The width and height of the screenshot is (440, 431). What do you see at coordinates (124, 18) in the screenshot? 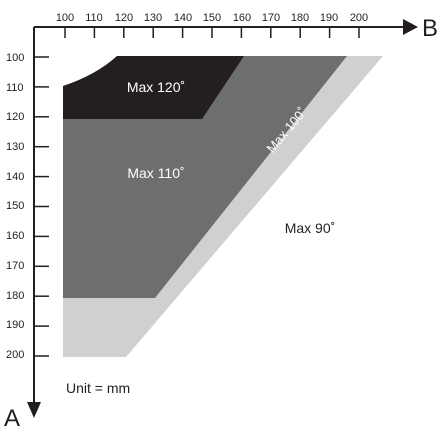
I see `axis-b-tick-label: 120` at bounding box center [124, 18].